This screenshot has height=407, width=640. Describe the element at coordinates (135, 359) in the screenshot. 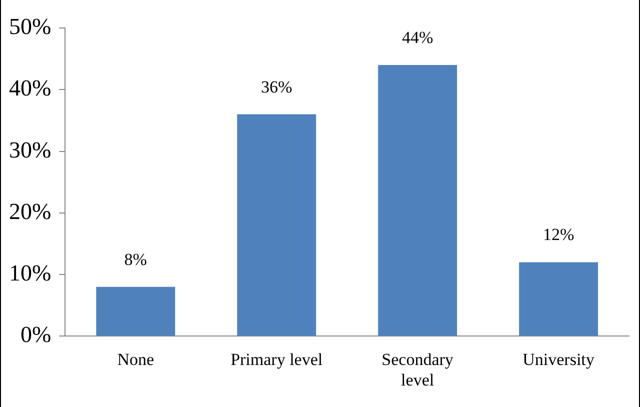

I see `x-tick-label: None` at that location.